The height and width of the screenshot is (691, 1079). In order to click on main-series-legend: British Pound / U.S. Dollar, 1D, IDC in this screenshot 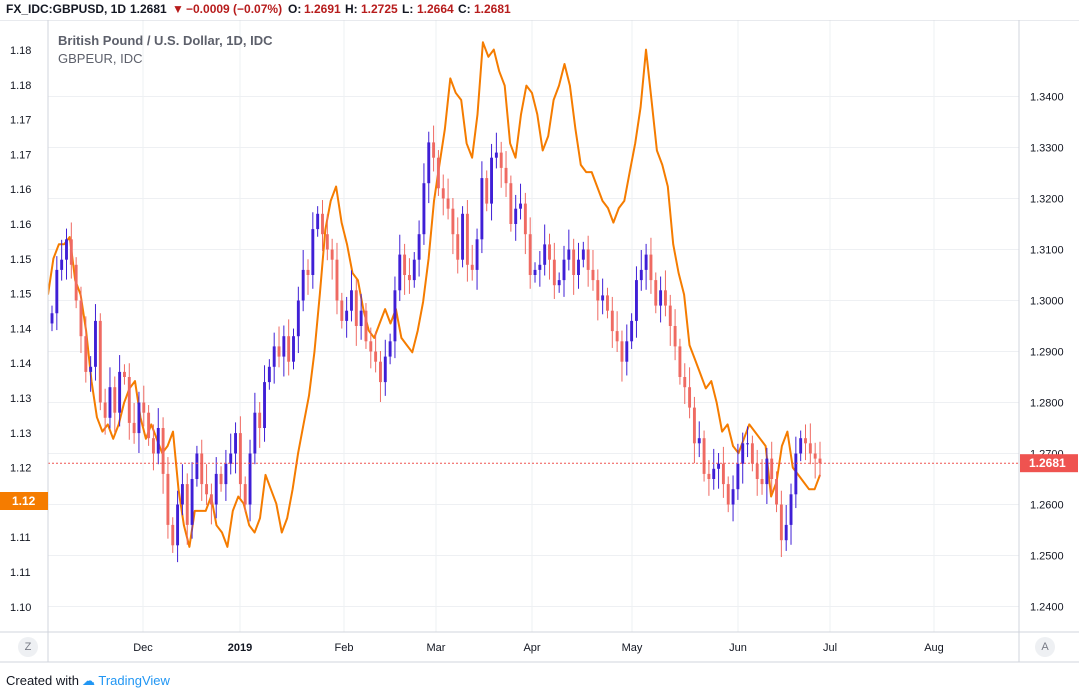, I will do `click(165, 40)`.